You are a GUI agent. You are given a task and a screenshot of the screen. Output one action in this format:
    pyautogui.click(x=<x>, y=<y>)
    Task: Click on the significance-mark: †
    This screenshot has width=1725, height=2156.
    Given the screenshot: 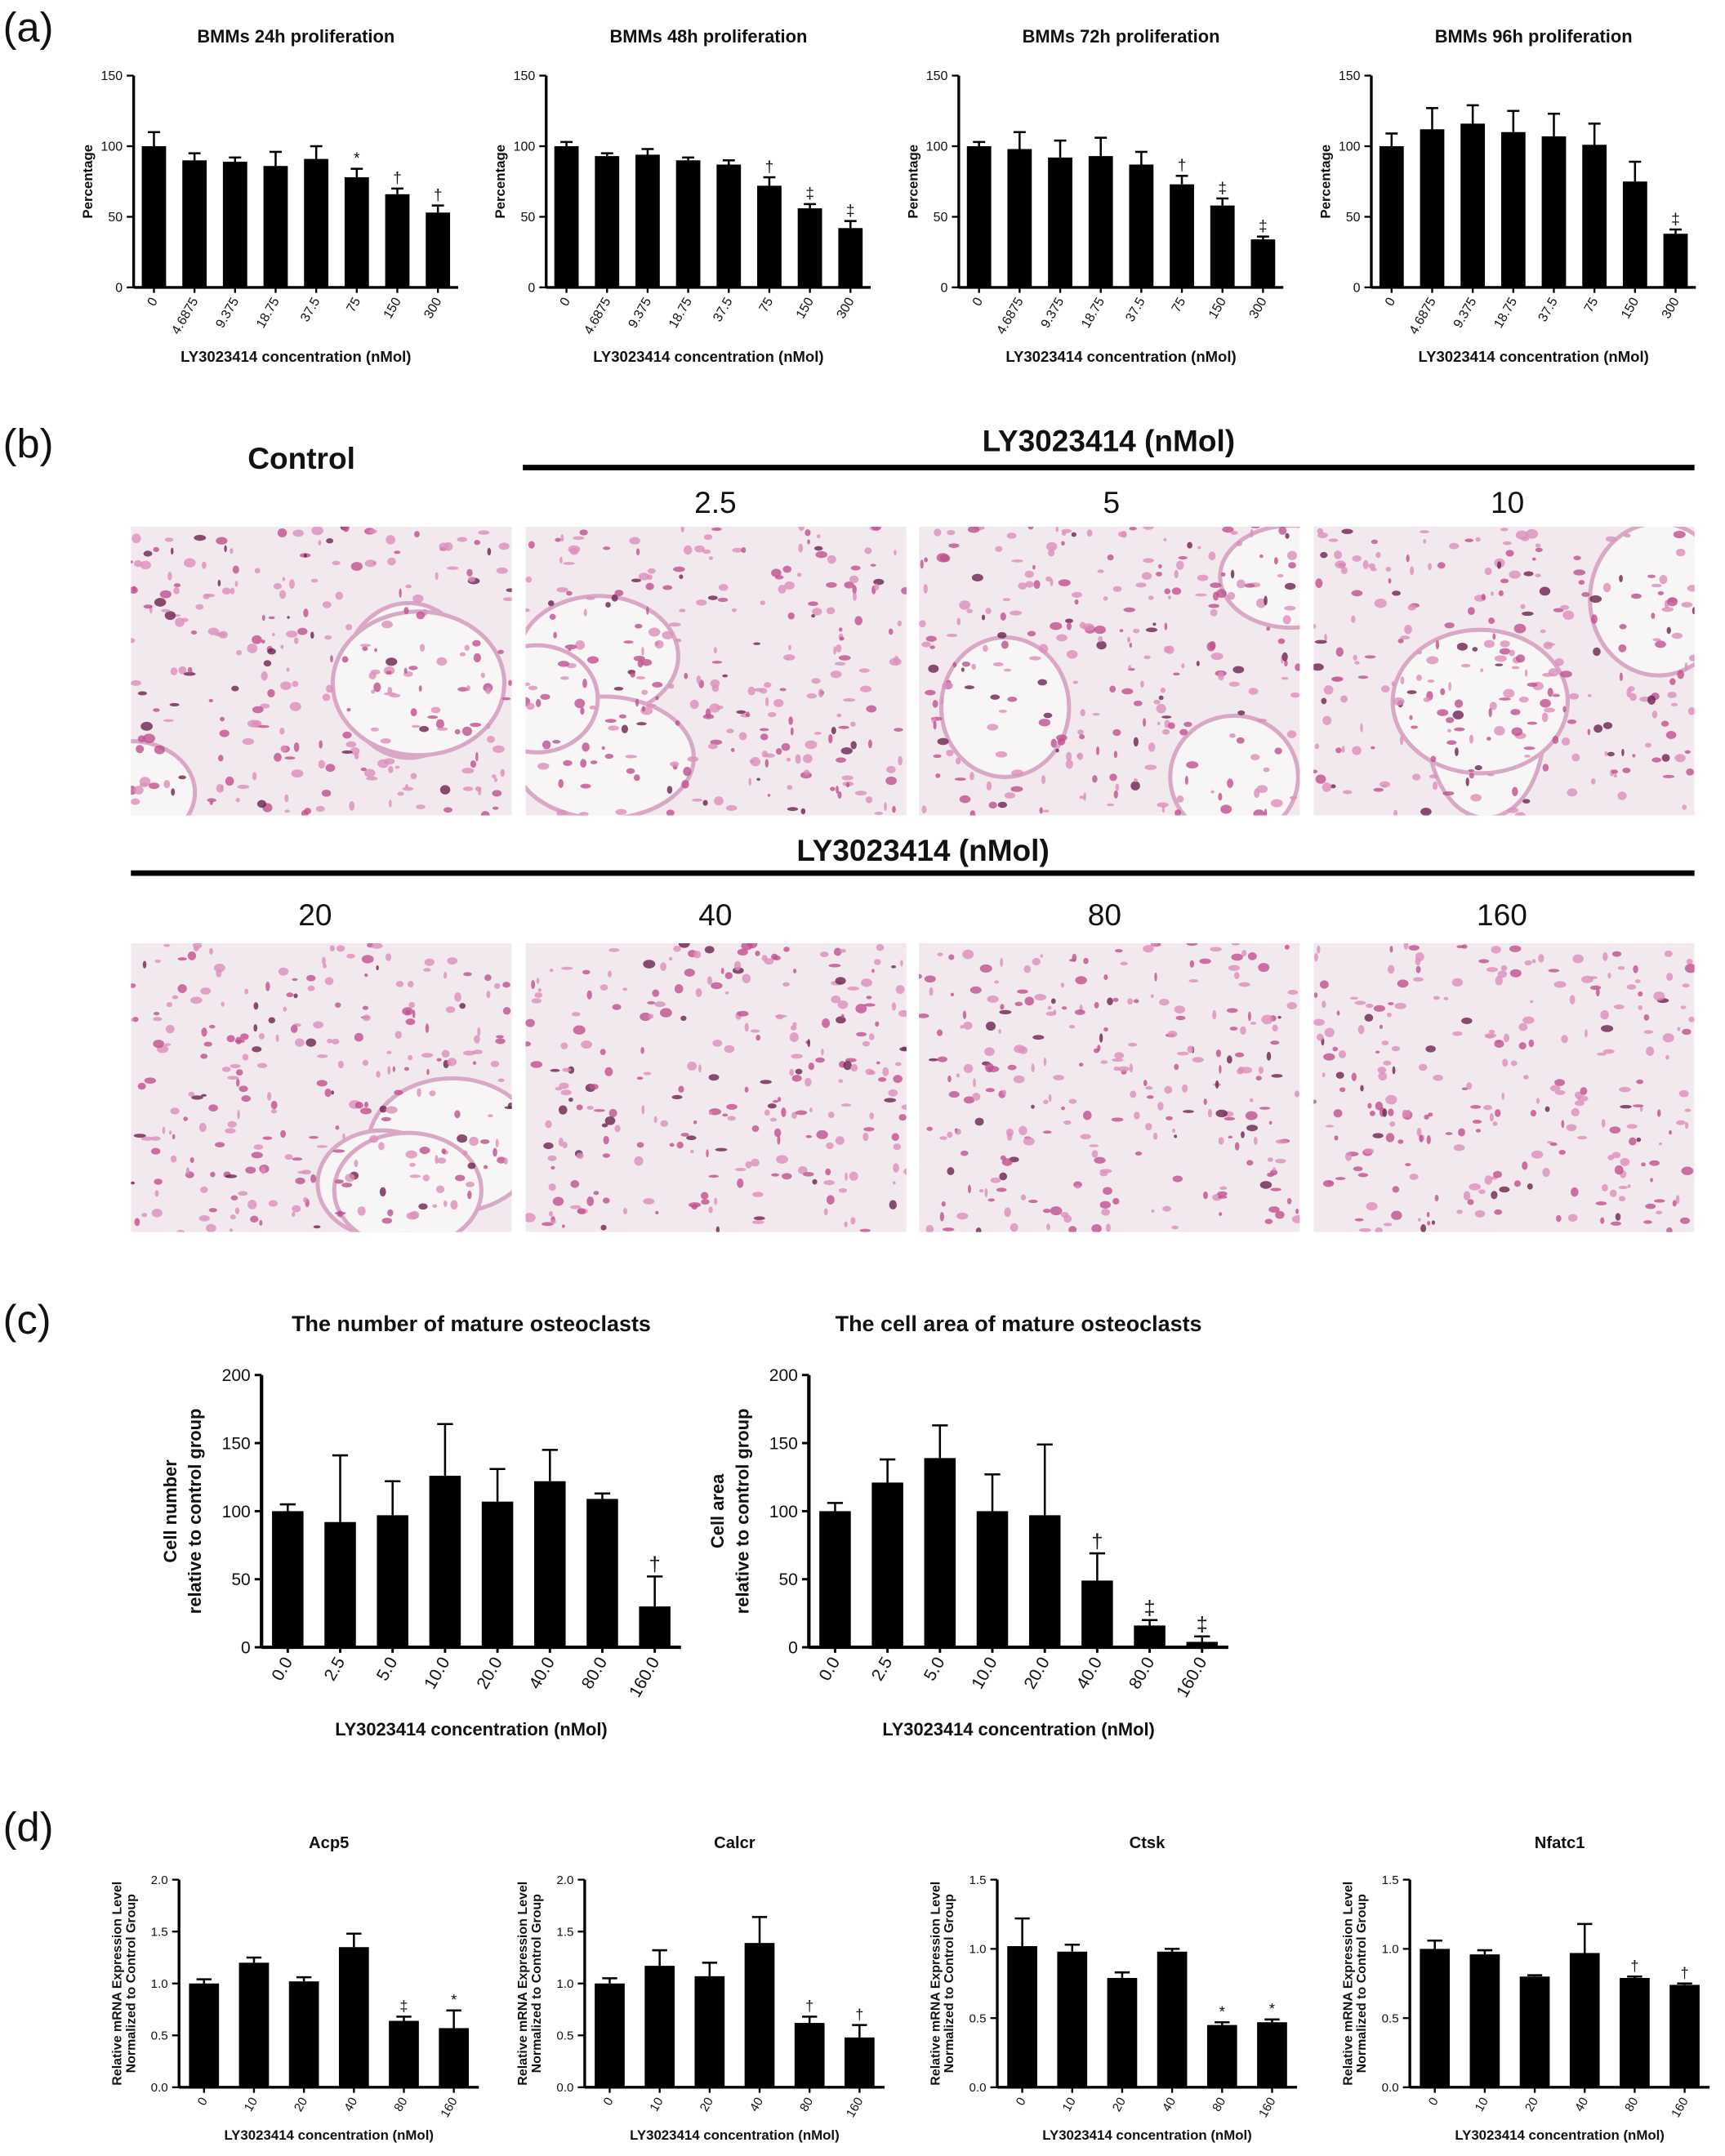 What is the action you would take?
    pyautogui.click(x=1182, y=166)
    